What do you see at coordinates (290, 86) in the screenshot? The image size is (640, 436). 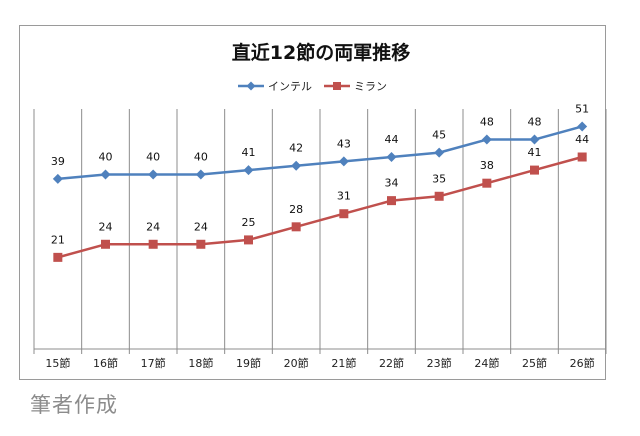 I see `legend-label: インテル` at bounding box center [290, 86].